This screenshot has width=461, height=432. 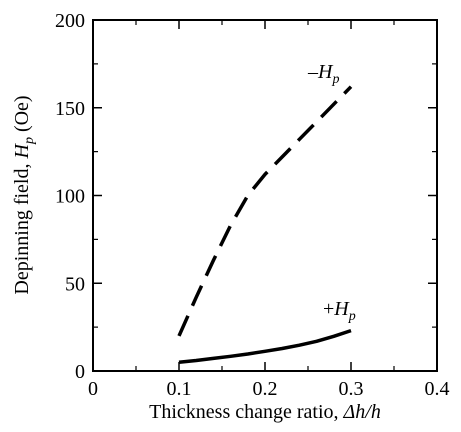 I want to click on y-tick-label: 50, so click(x=75, y=284).